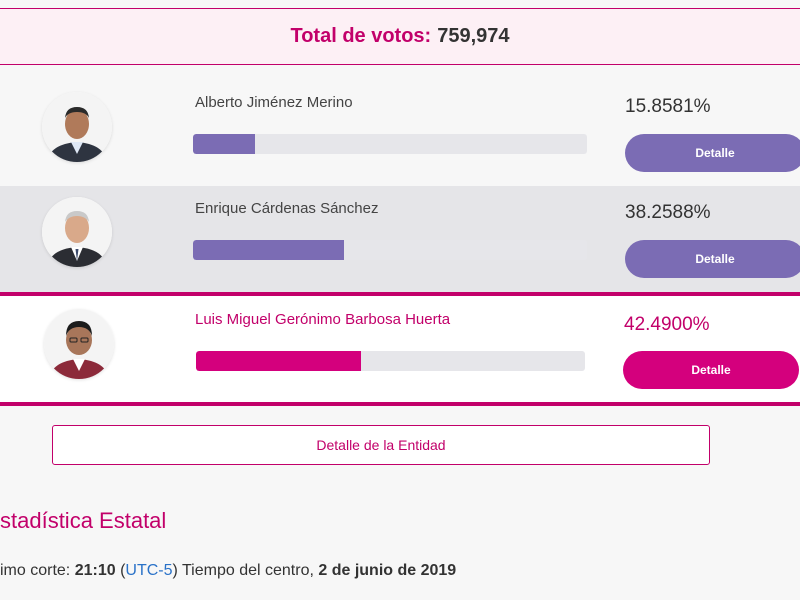  Describe the element at coordinates (243, 570) in the screenshot. I see `corte-zone-text: ) Tiempo del centro,` at that location.